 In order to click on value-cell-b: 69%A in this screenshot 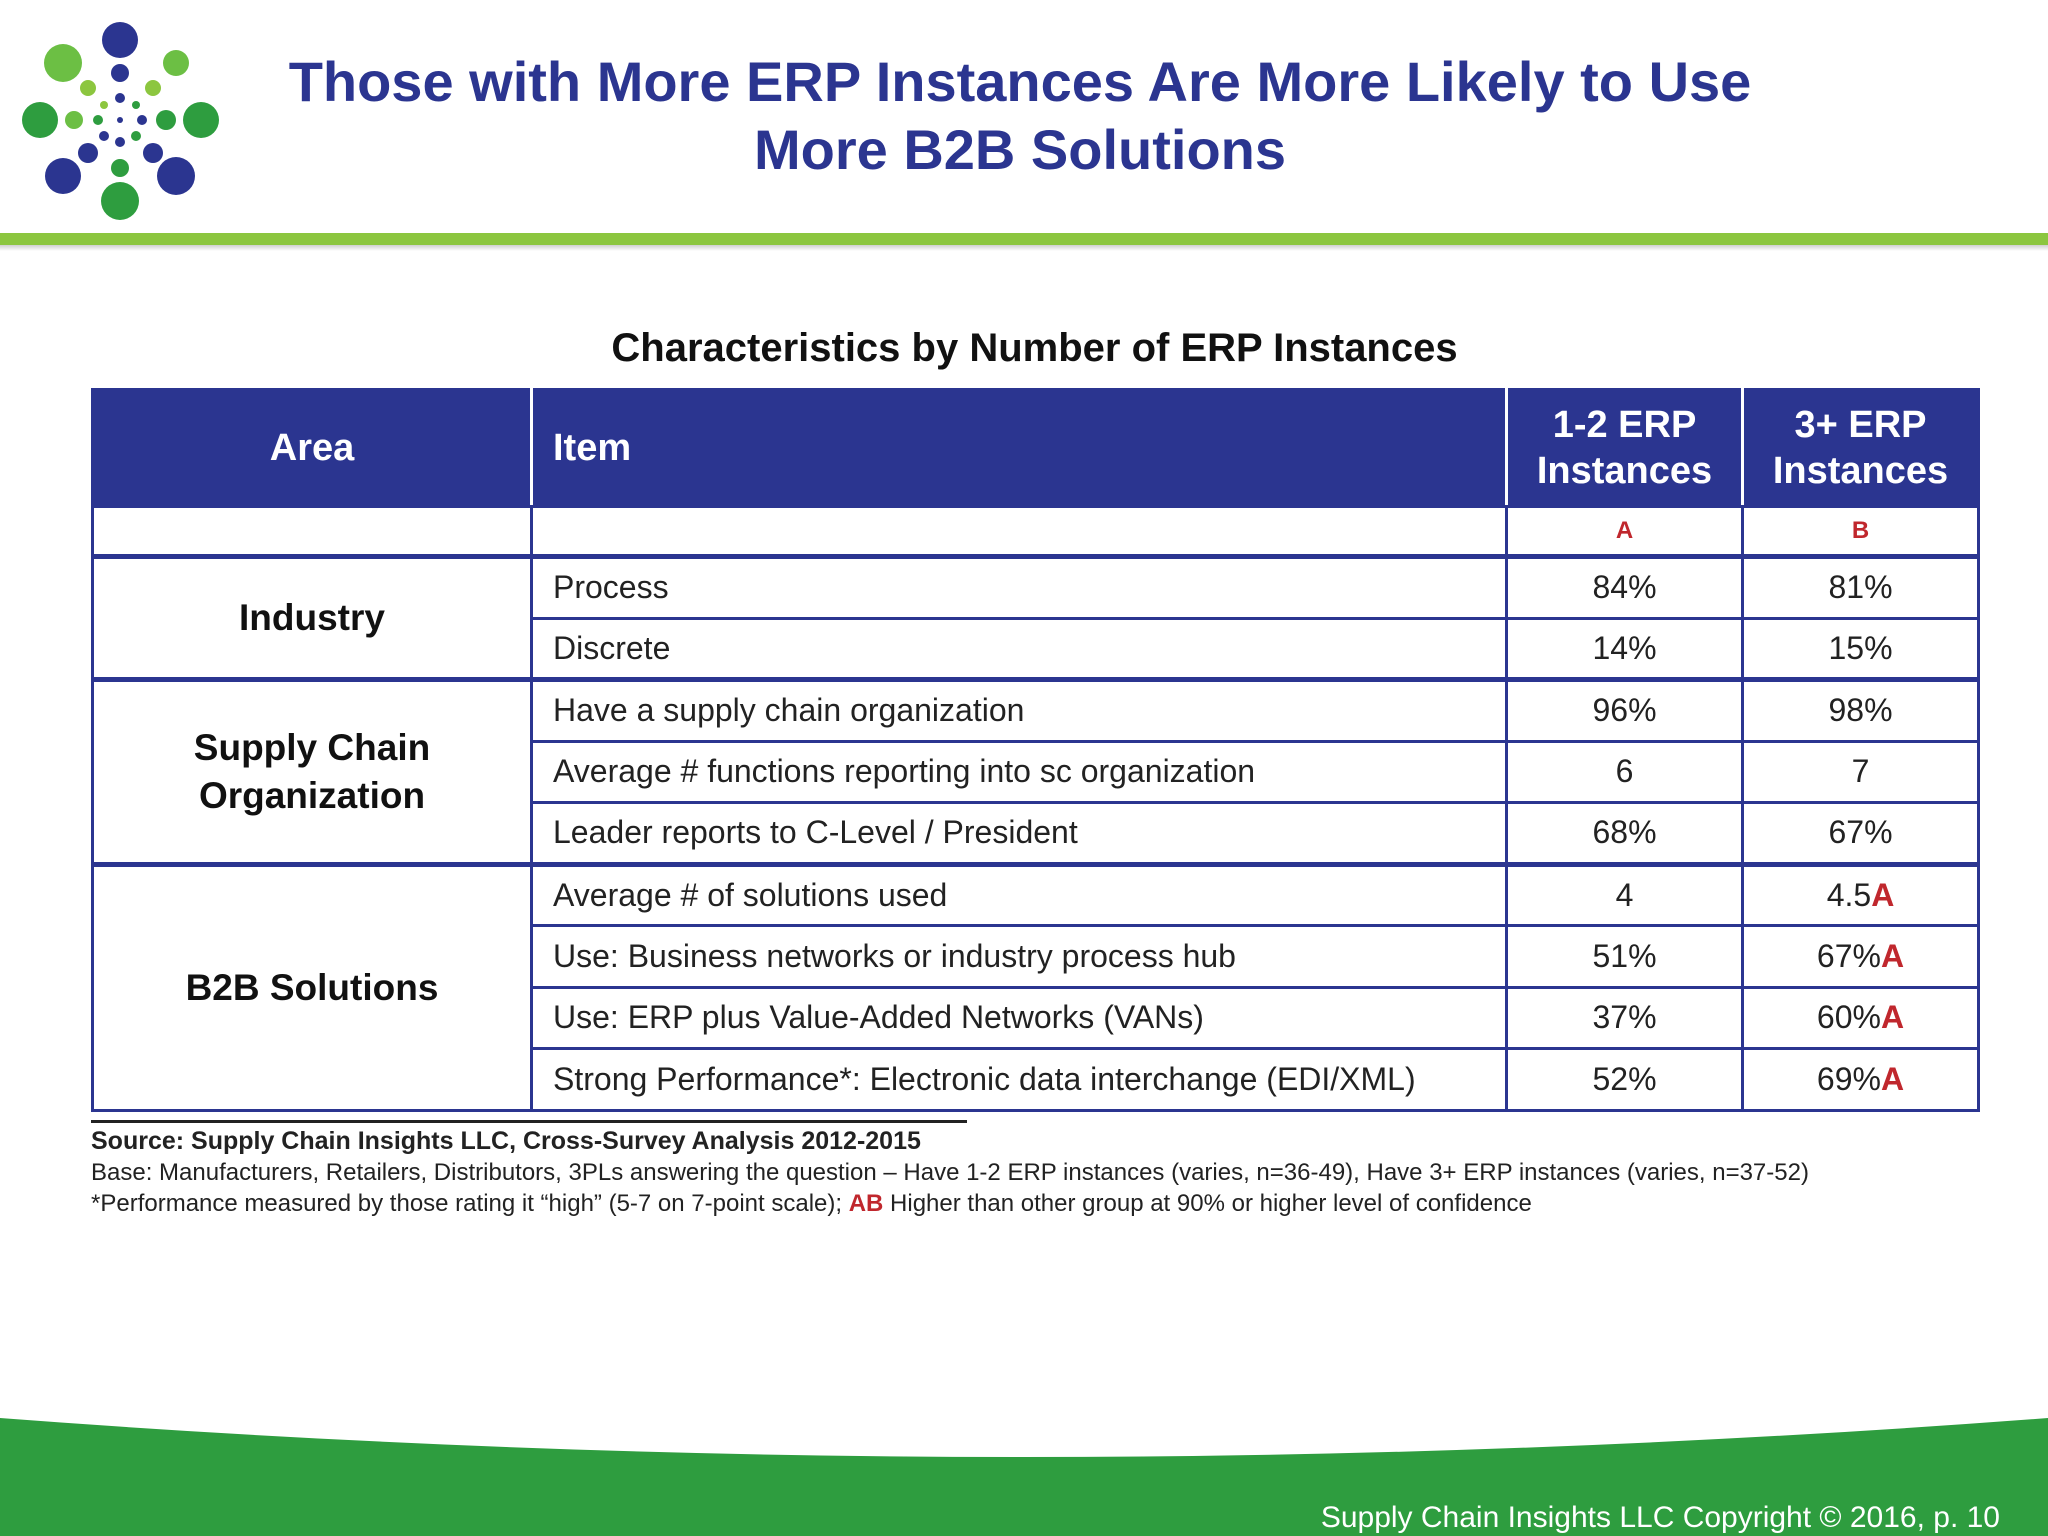, I will do `click(1860, 1079)`.